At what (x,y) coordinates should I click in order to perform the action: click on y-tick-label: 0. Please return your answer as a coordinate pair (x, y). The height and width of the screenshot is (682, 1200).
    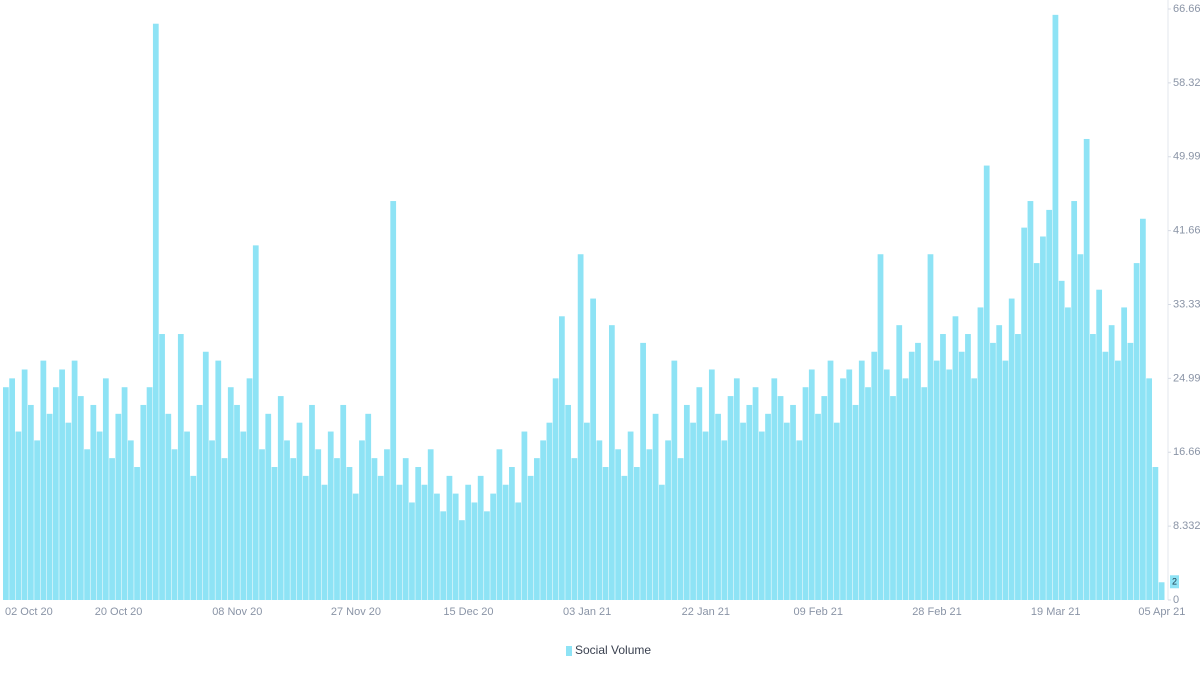
    Looking at the image, I should click on (1176, 600).